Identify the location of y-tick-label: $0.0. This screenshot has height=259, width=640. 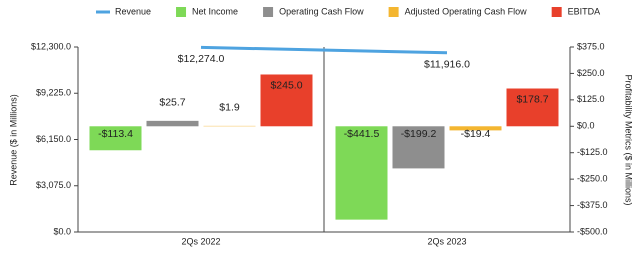
(62, 231).